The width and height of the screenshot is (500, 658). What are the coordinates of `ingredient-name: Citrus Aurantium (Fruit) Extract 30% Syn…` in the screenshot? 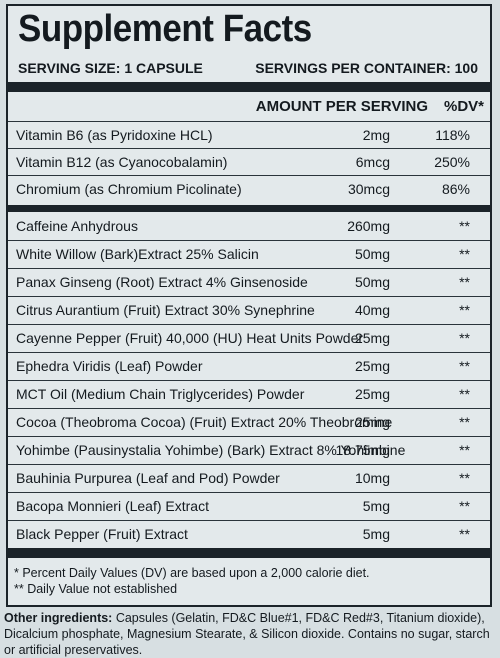 It's located at (165, 310).